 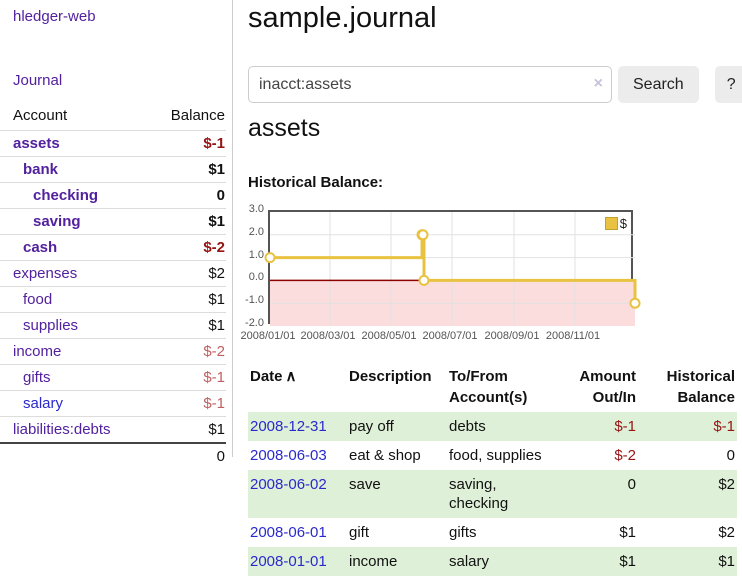 I want to click on x-tick-label: 2008/11/01, so click(x=573, y=336).